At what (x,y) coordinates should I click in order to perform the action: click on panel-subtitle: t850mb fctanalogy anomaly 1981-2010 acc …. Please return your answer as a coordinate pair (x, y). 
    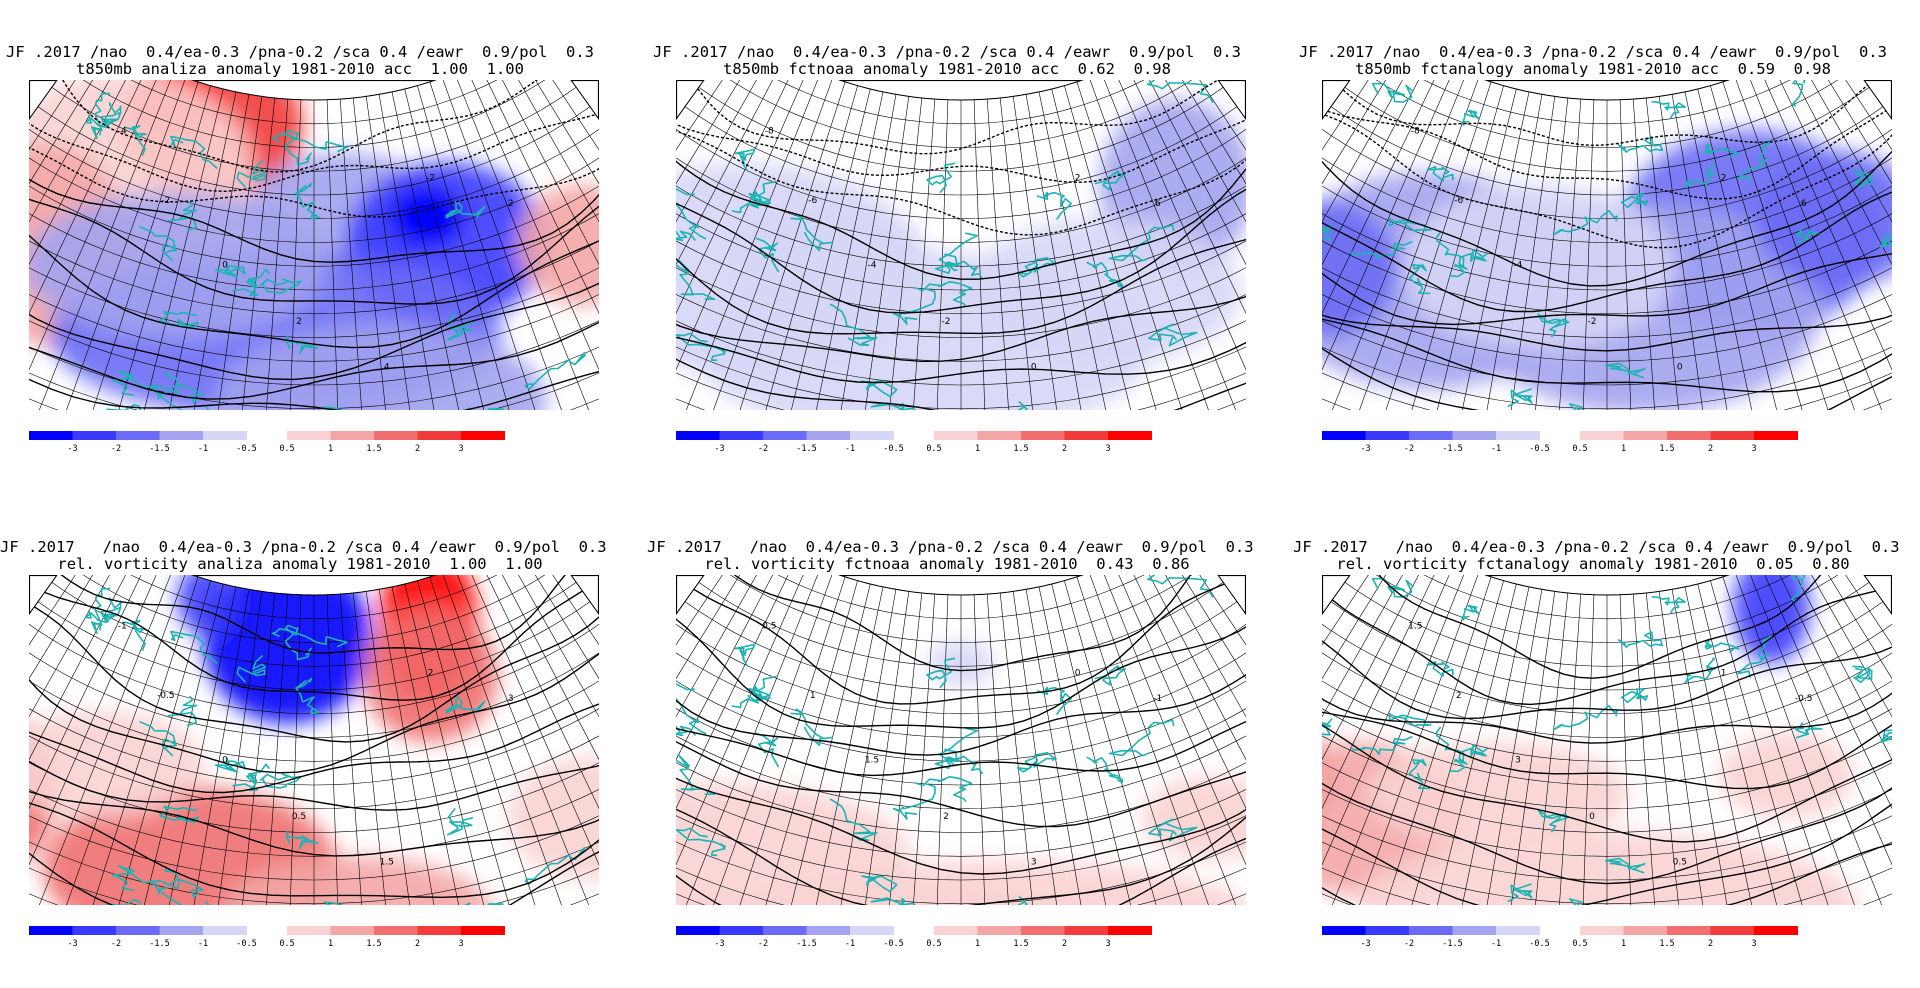
    Looking at the image, I should click on (1593, 69).